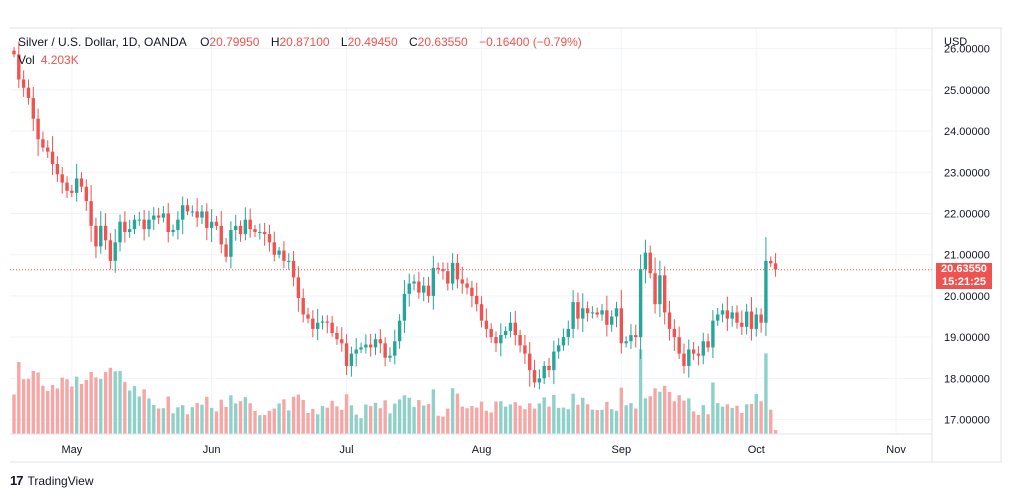  I want to click on symbol-title: Silver / U.S. Dollar, 1D, OANDA, so click(102, 42).